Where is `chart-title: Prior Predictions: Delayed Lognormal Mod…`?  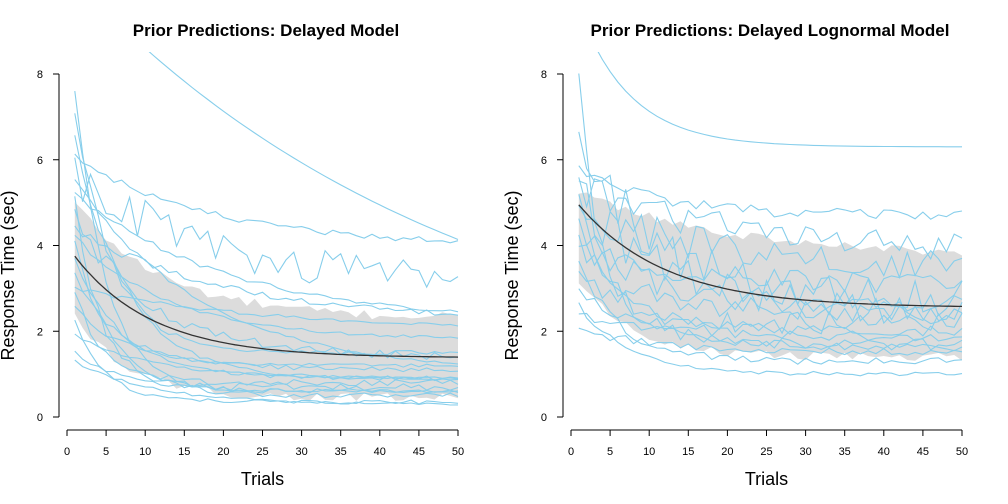
chart-title: Prior Predictions: Delayed Lognormal Mod… is located at coordinates (770, 30).